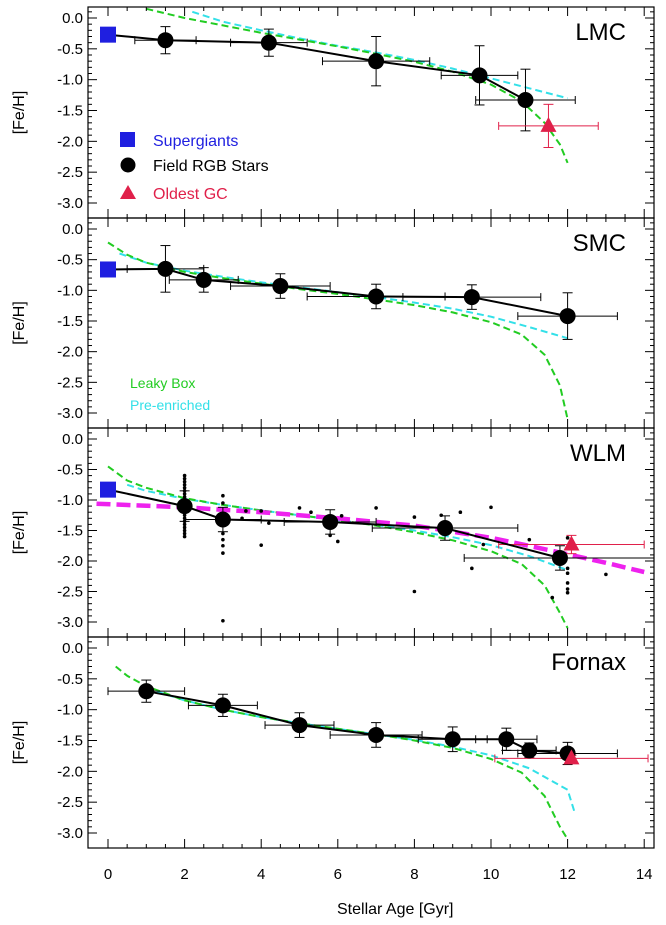 Image resolution: width=666 pixels, height=925 pixels. I want to click on wlm-pre-enriched-curve, so click(347, 527).